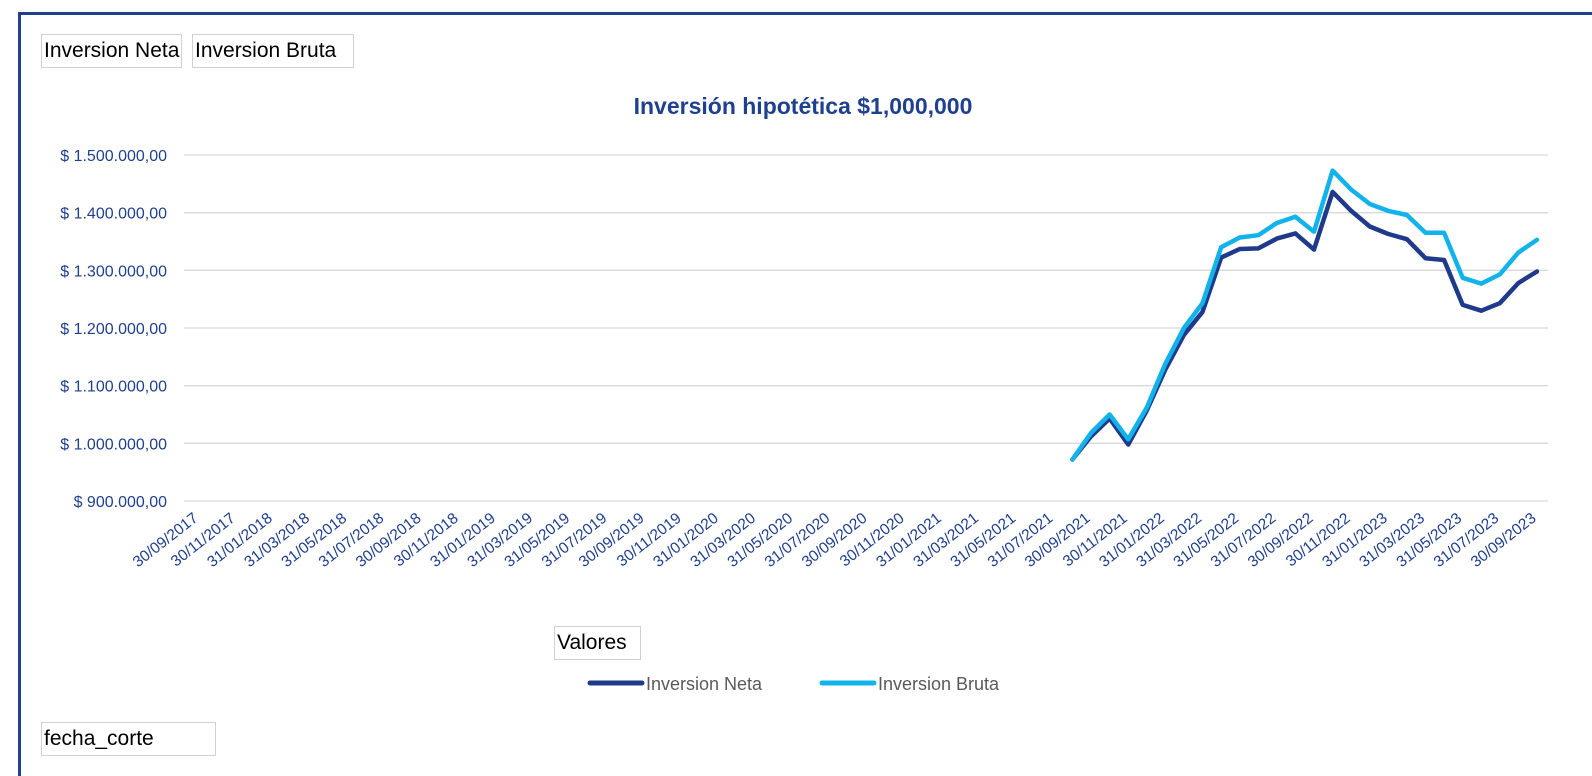 The width and height of the screenshot is (1592, 776). I want to click on chart-title: Inversión hipotética $1,000,000, so click(803, 106).